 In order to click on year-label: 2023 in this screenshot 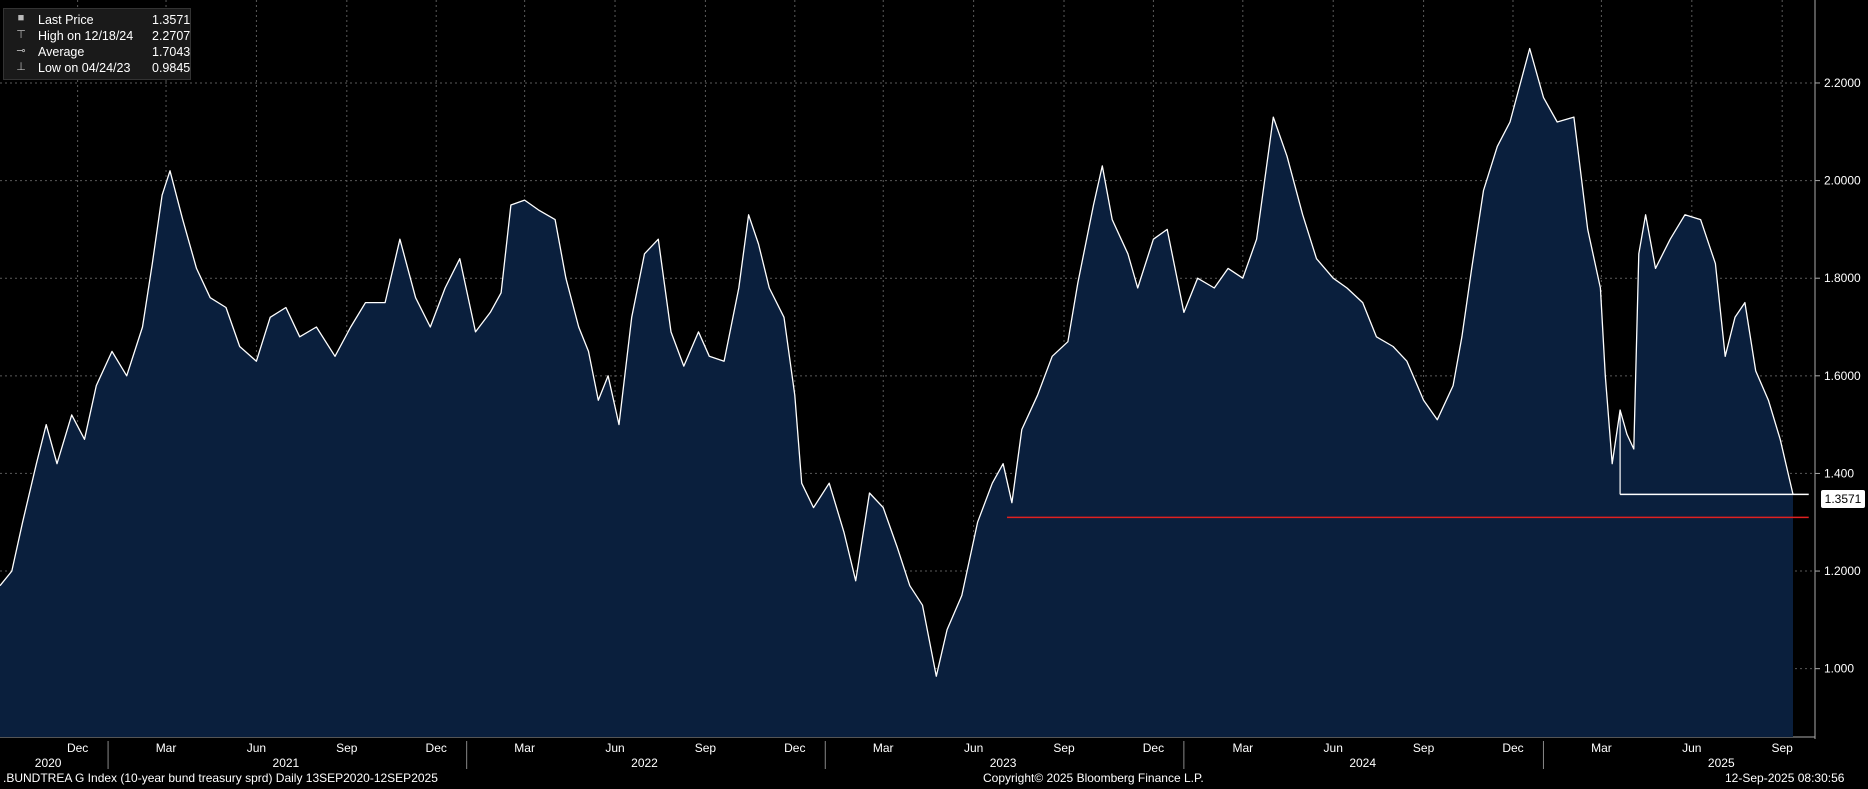, I will do `click(1003, 763)`.